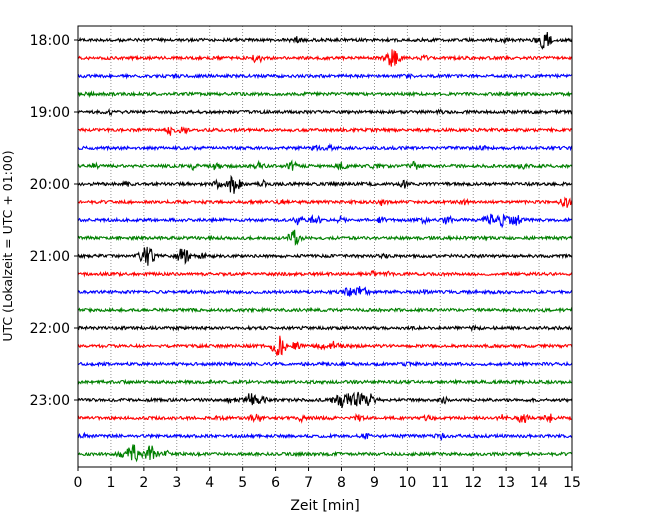  Describe the element at coordinates (242, 483) in the screenshot. I see `x-tick-label: 5` at that location.